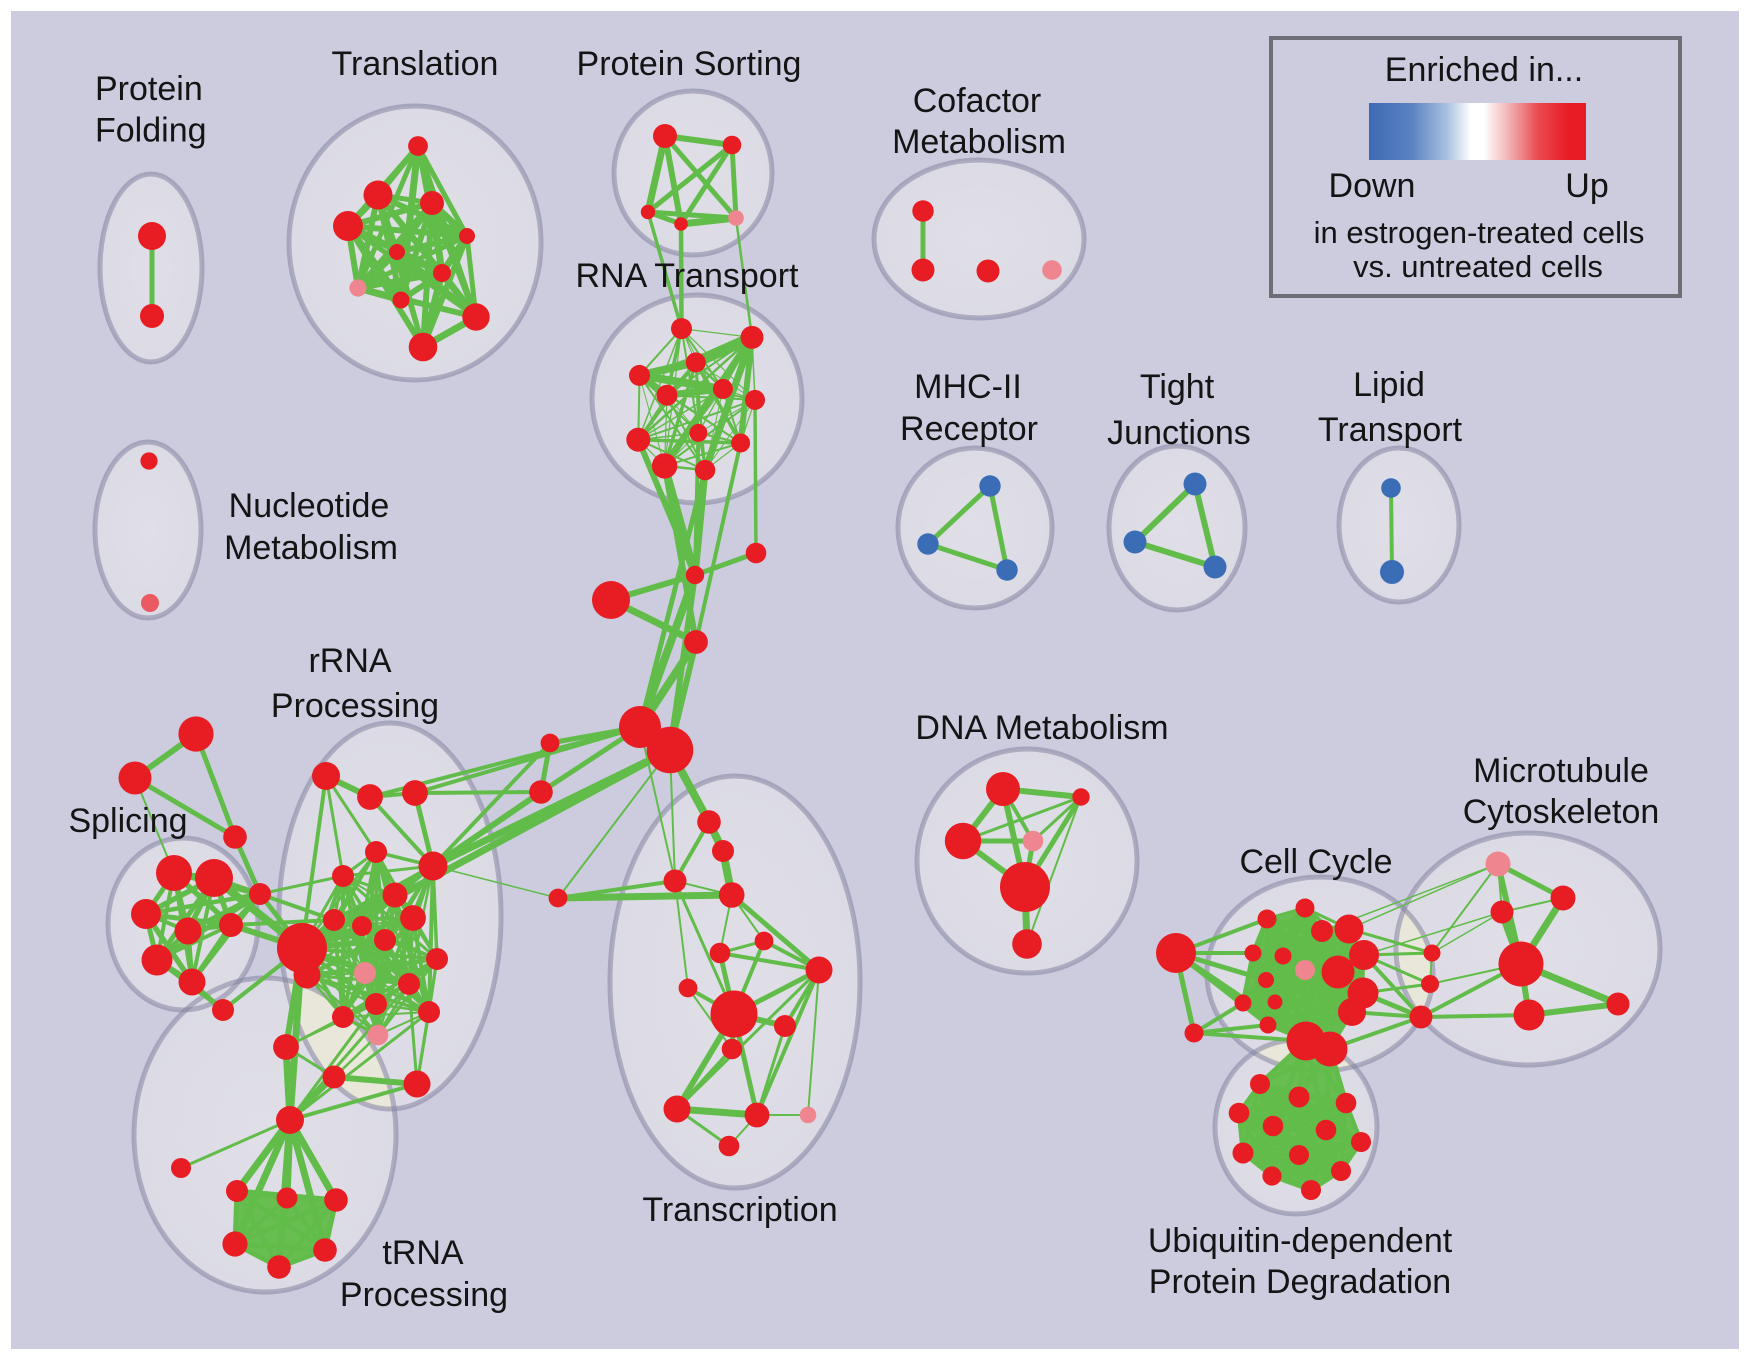 The width and height of the screenshot is (1750, 1365). I want to click on svg-text: Translation, so click(415, 64).